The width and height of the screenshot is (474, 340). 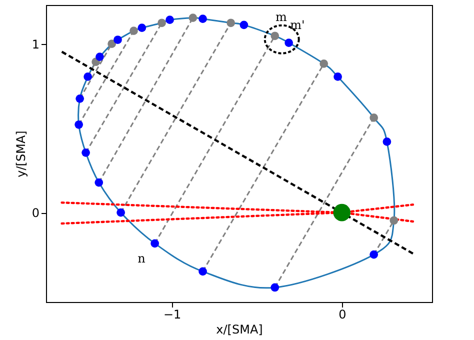 I want to click on annotation: m, so click(x=281, y=17).